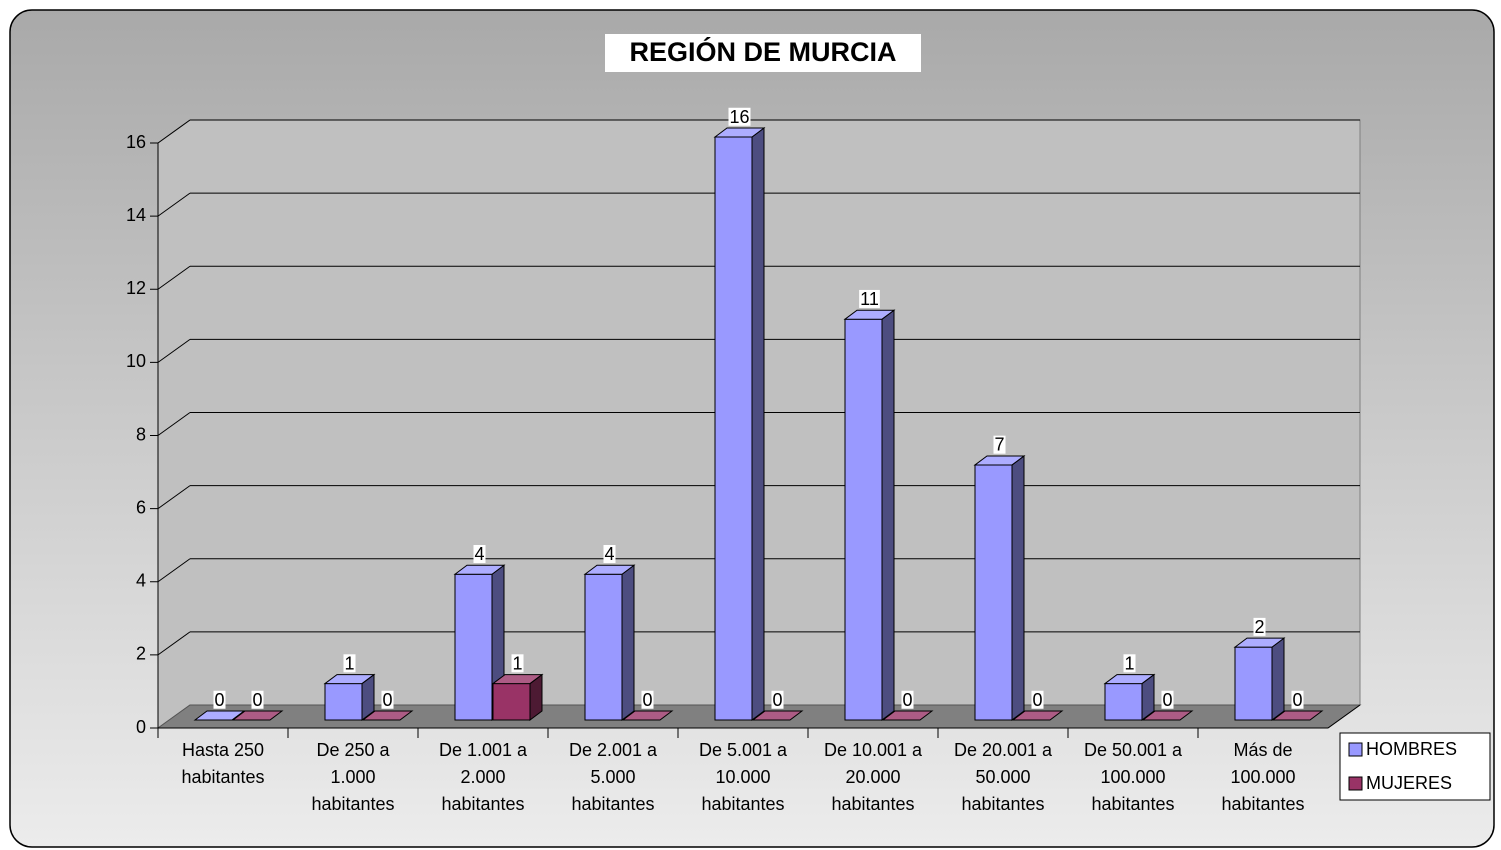  What do you see at coordinates (873, 777) in the screenshot?
I see `x-tick-label: De 10.001 a 20.000 habitantes` at bounding box center [873, 777].